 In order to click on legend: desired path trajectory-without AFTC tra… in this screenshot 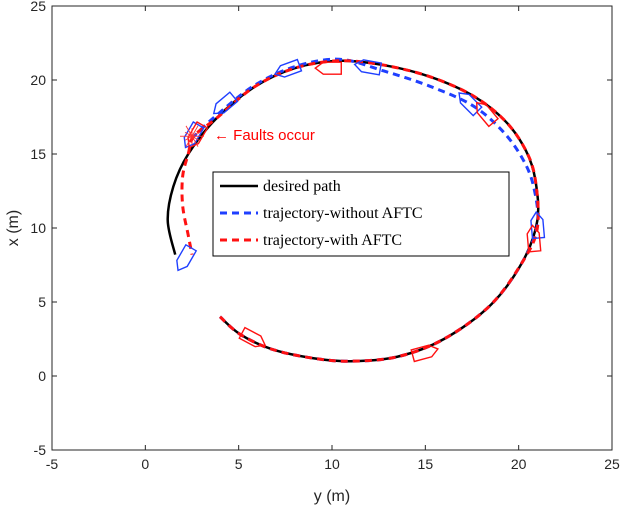, I will do `click(361, 214)`.